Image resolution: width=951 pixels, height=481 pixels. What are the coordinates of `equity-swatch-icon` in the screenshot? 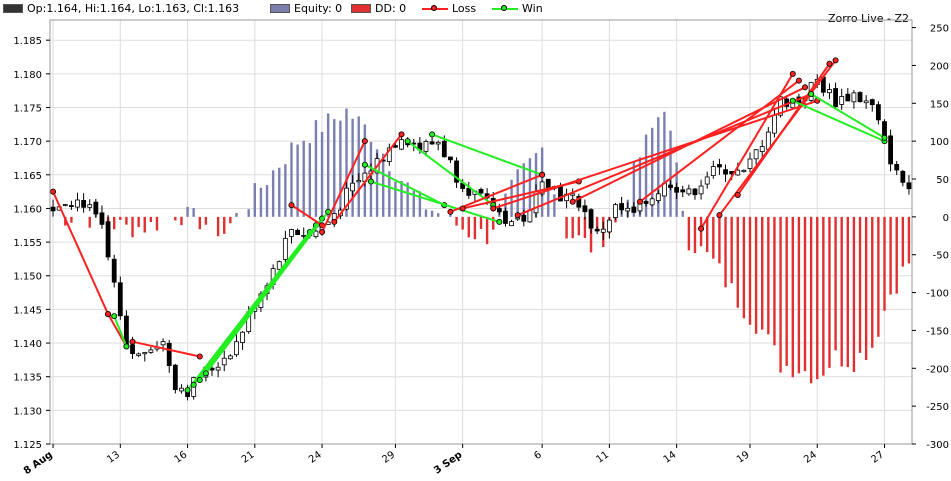 It's located at (280, 8).